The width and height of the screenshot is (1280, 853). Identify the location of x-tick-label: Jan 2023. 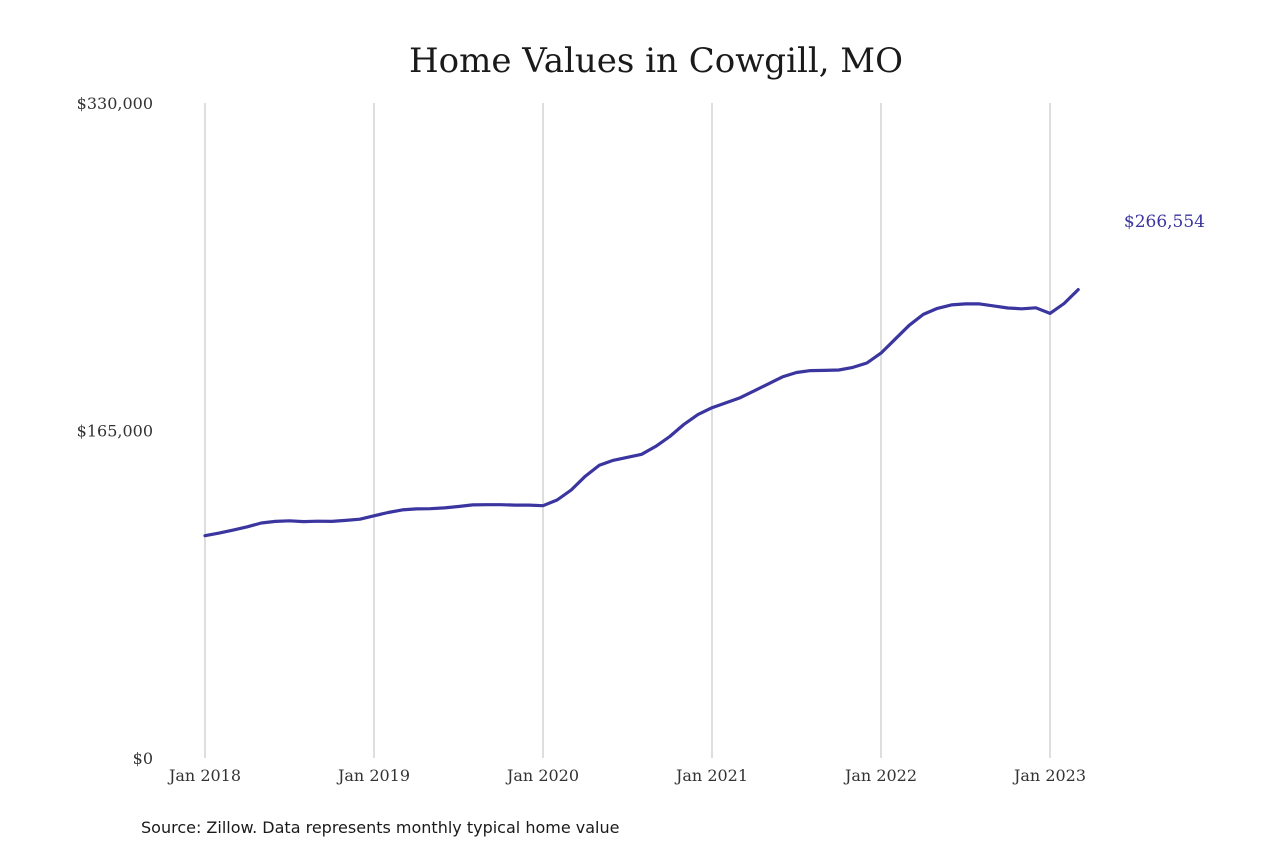
(1049, 775).